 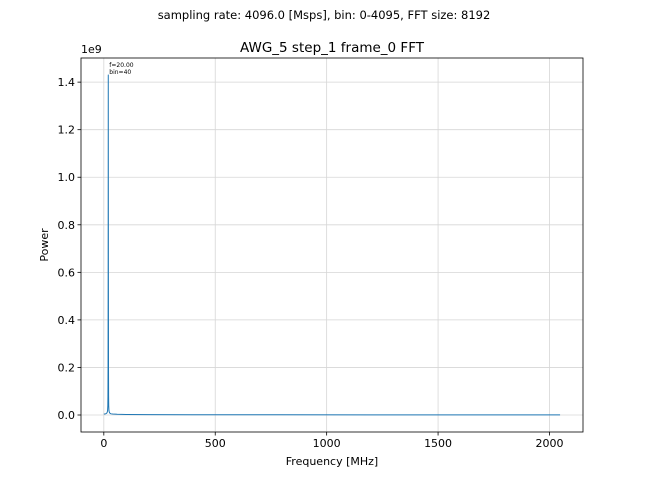 What do you see at coordinates (91, 49) in the screenshot?
I see `y-offset-label: 1e9` at bounding box center [91, 49].